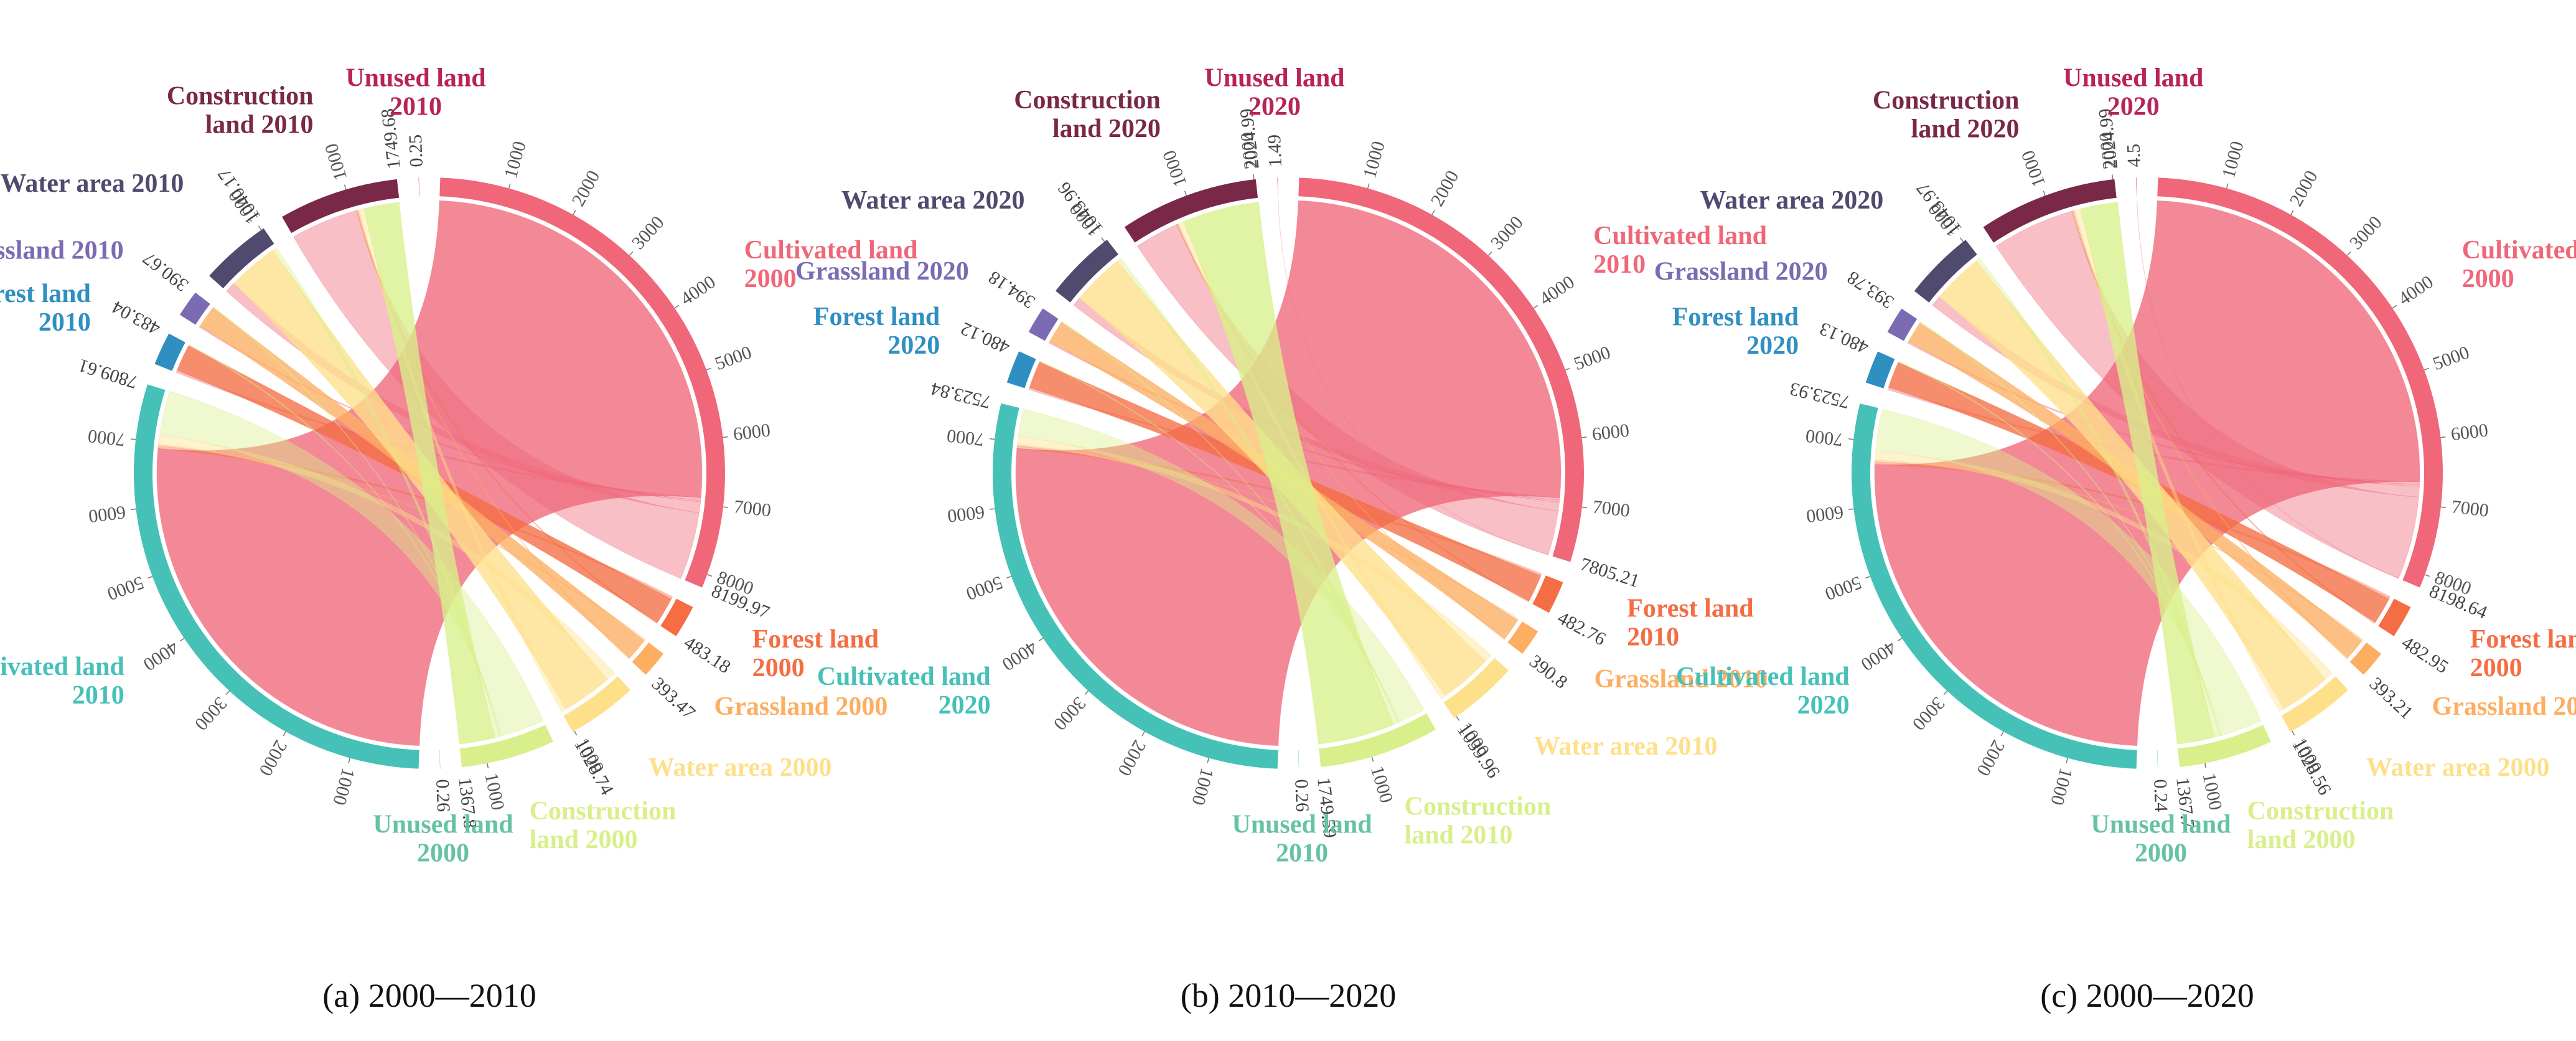  Describe the element at coordinates (752, 508) in the screenshot. I see `tick-label-cultivated-land-2000: 7000` at that location.